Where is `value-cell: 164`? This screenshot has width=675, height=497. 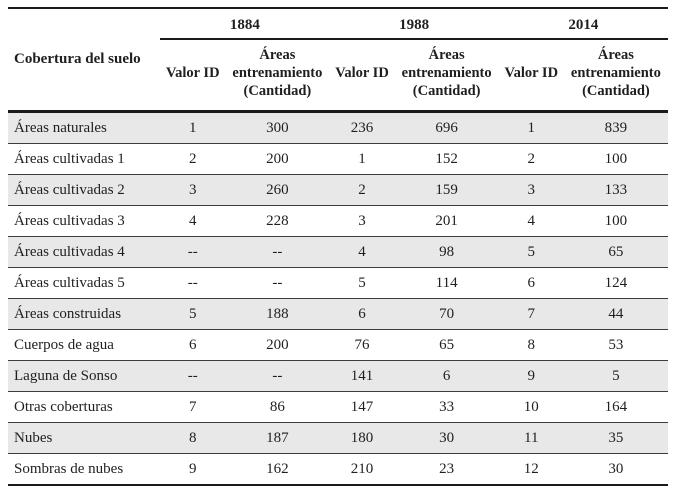
value-cell: 164 is located at coordinates (615, 407).